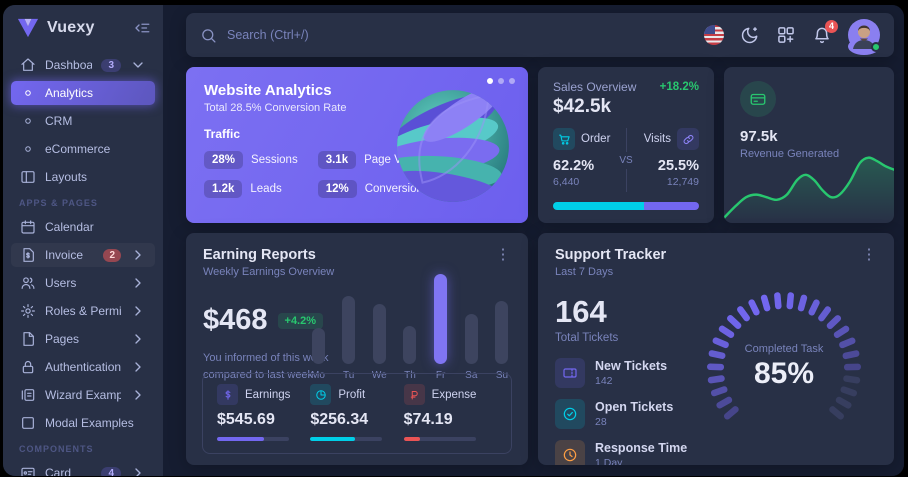 The image size is (908, 477). What do you see at coordinates (714, 35) in the screenshot?
I see `language-flag-us-icon` at bounding box center [714, 35].